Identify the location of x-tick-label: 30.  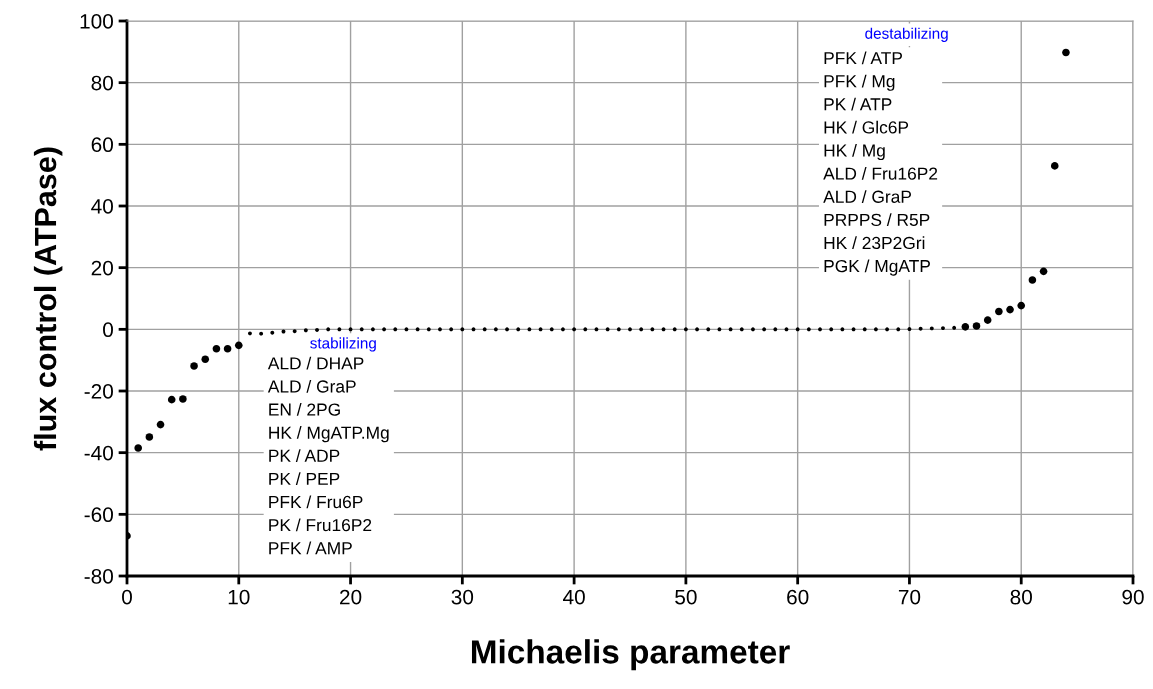
(462, 597).